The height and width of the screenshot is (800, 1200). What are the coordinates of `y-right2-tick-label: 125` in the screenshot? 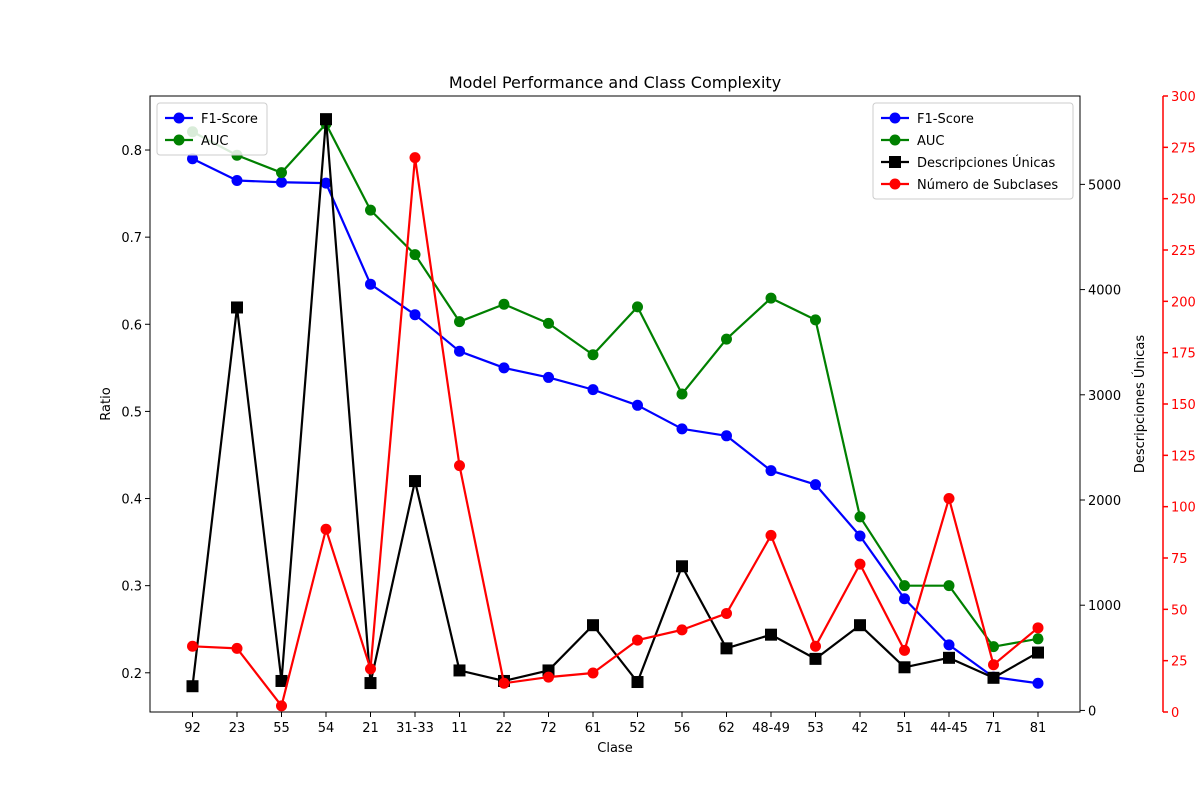 It's located at (1183, 456).